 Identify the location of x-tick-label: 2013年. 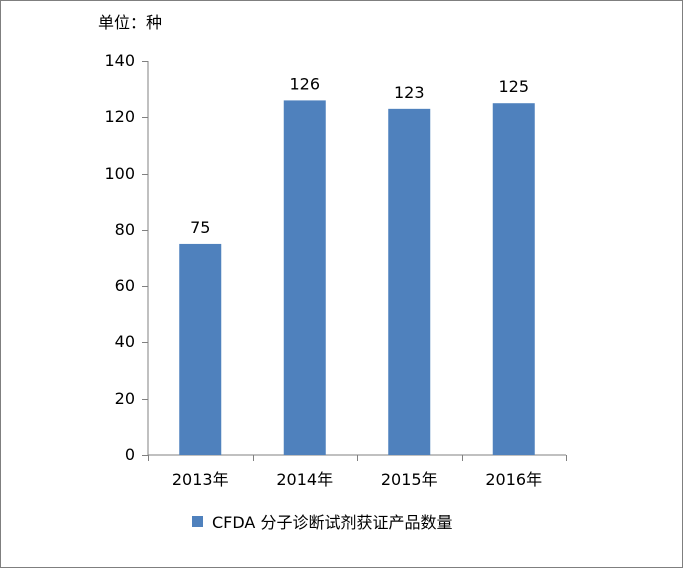
(200, 479).